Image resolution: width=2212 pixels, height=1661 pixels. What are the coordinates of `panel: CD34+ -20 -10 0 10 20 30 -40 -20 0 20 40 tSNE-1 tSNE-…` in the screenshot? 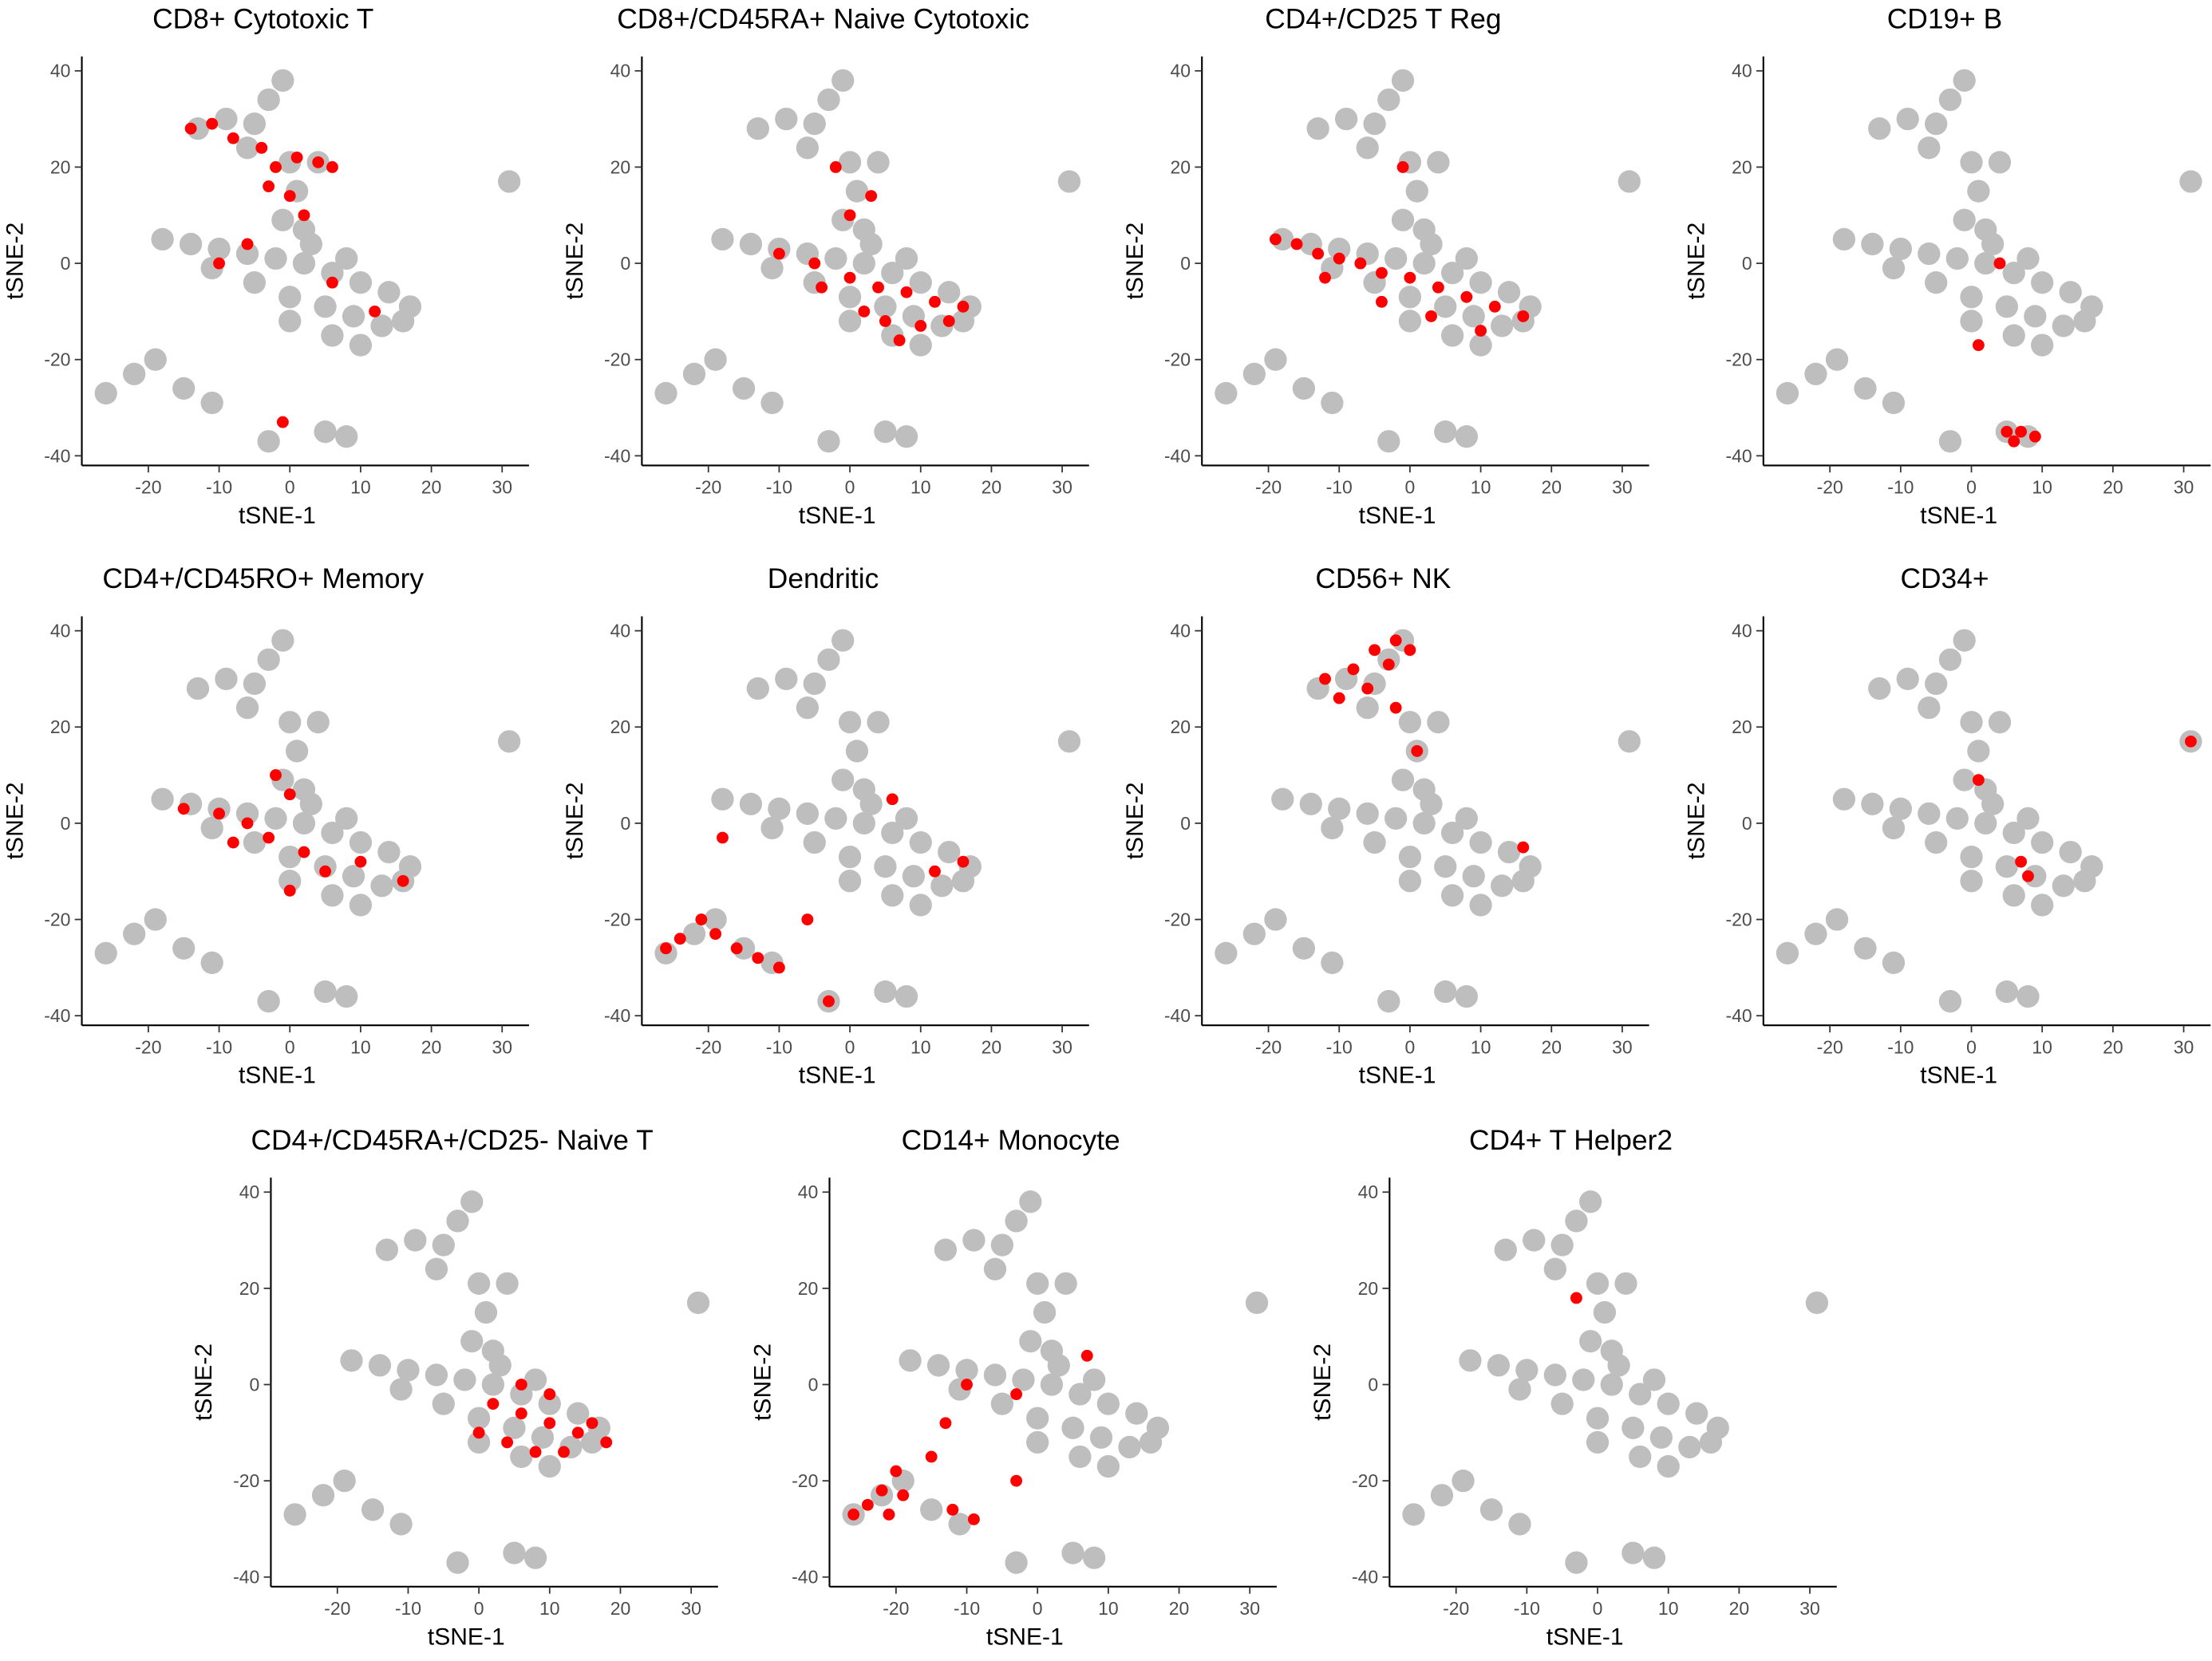 It's located at (1947, 826).